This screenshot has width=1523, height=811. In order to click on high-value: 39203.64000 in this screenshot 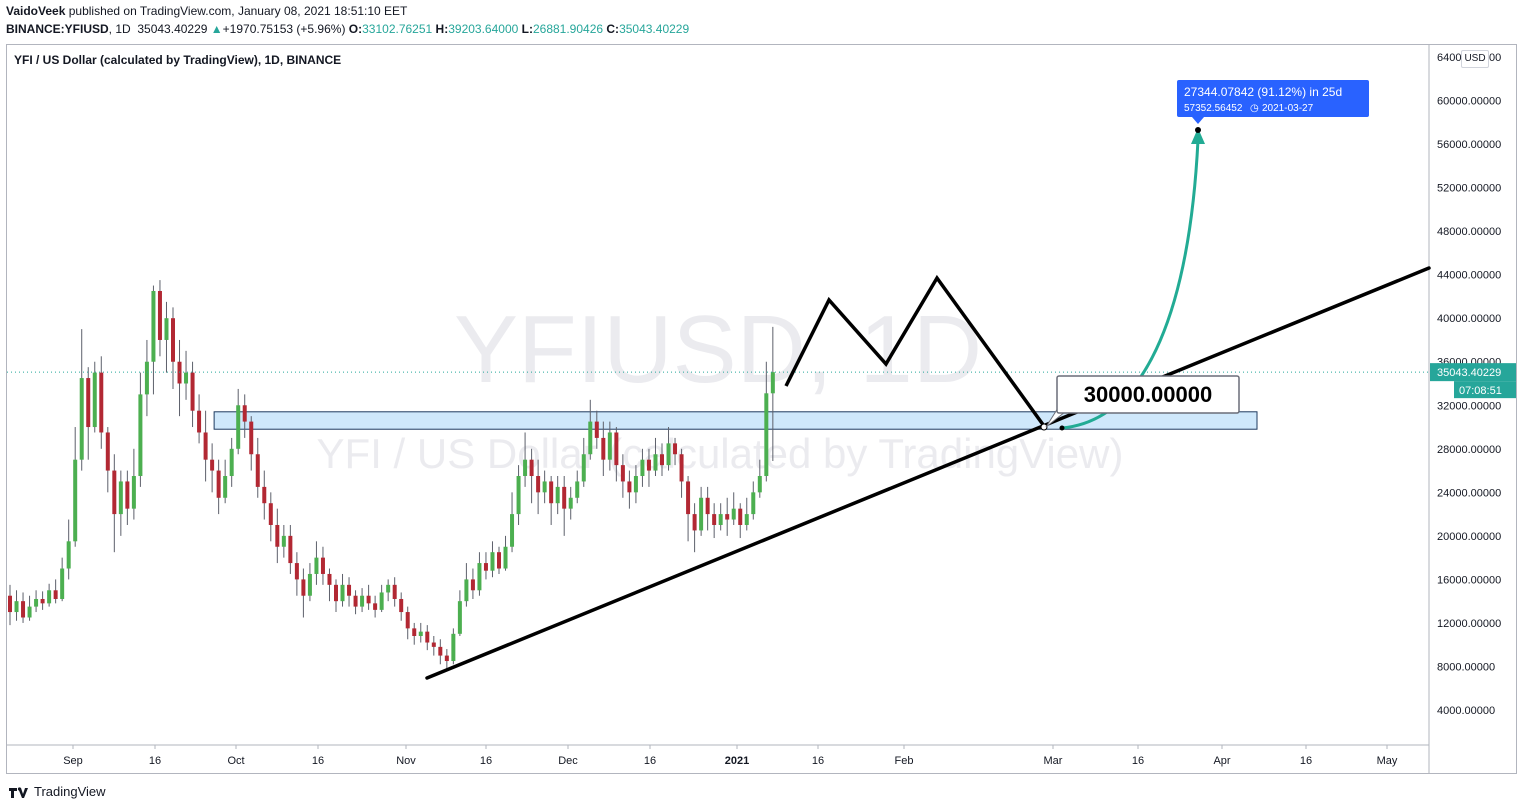, I will do `click(483, 29)`.